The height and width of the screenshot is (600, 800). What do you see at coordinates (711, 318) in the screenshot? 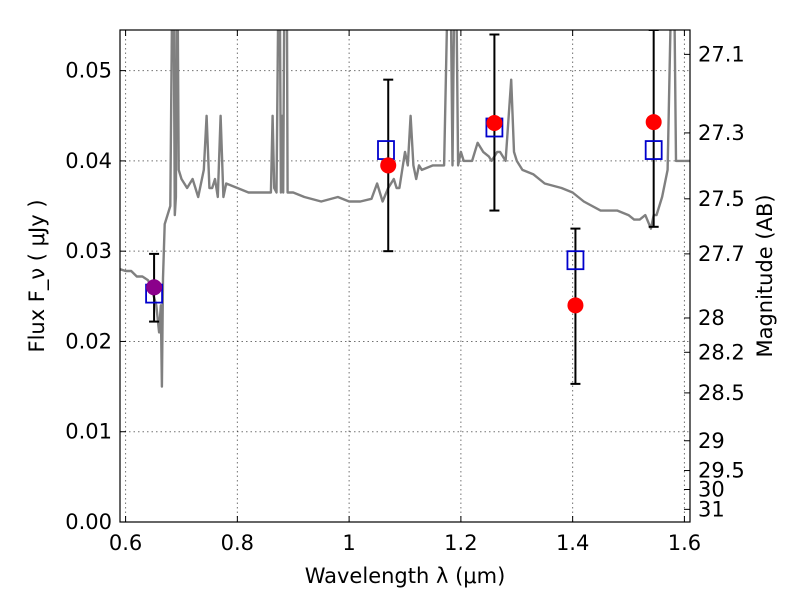
I see `right-tick-label: 28` at bounding box center [711, 318].